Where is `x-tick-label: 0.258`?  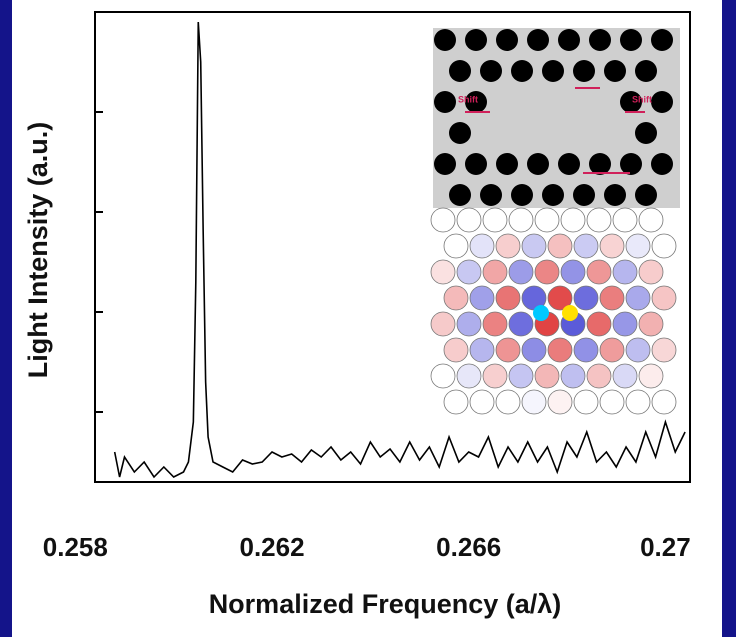 x-tick-label: 0.258 is located at coordinates (75, 547).